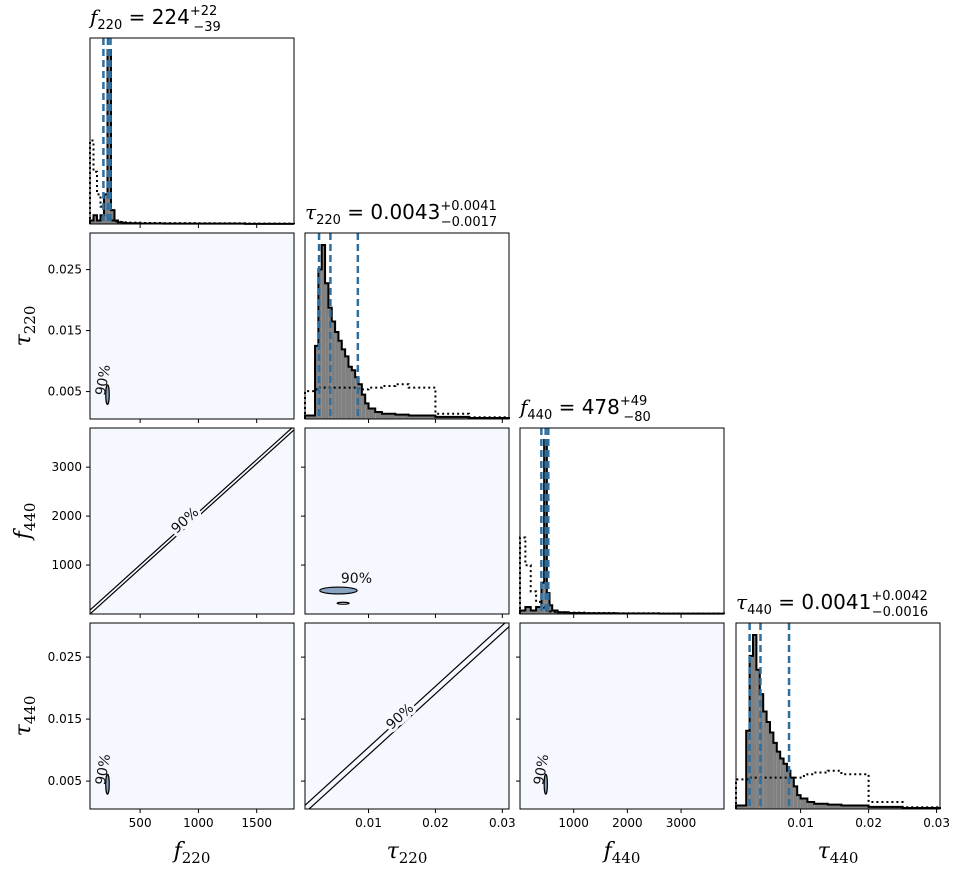 The height and width of the screenshot is (874, 965). What do you see at coordinates (65, 270) in the screenshot?
I see `y-tick-label: 0.025` at bounding box center [65, 270].